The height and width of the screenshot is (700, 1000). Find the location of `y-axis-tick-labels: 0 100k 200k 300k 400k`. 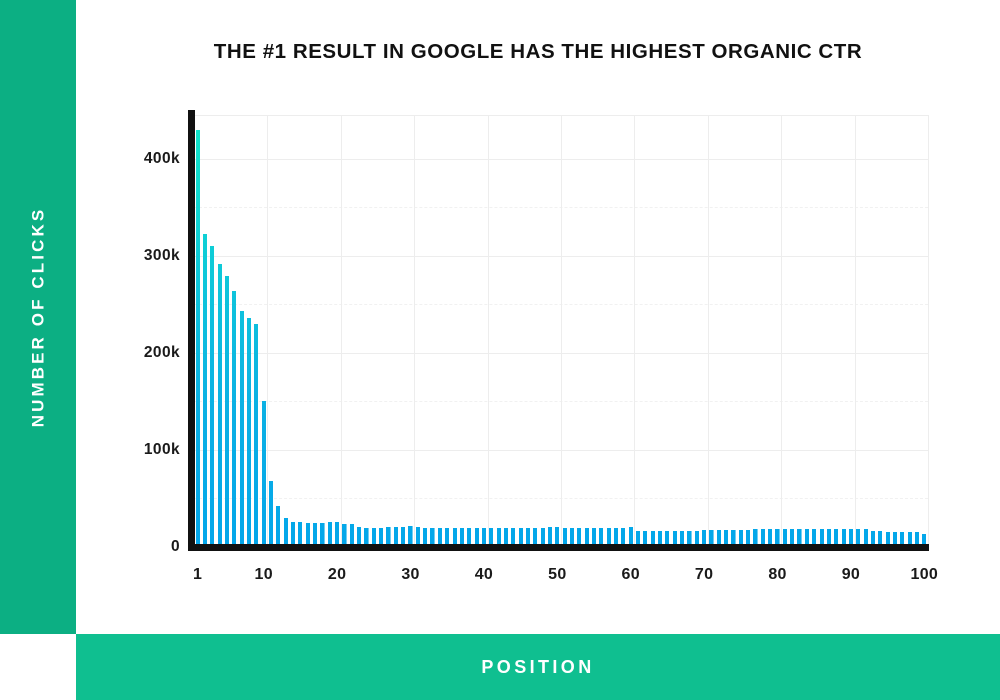

y-axis-tick-labels: 0 100k 200k 300k 400k is located at coordinates (135, 317).